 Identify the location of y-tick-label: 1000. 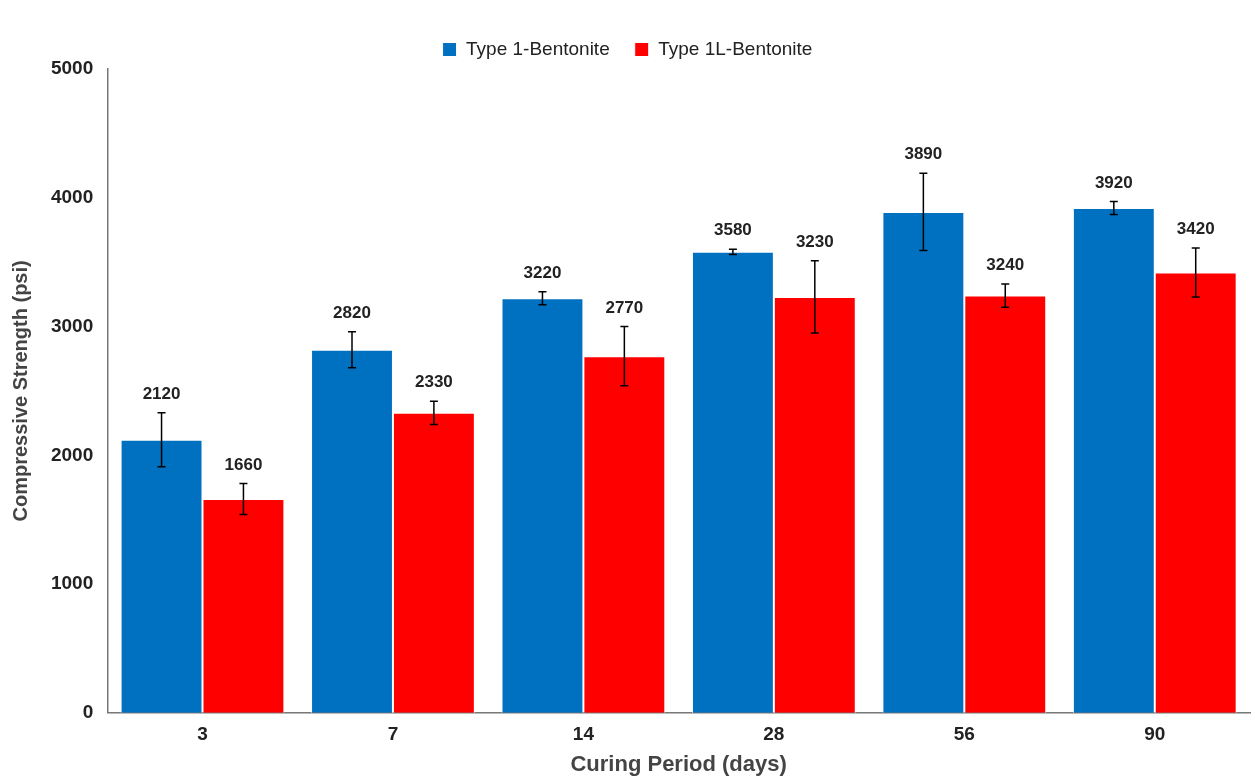
(72, 583).